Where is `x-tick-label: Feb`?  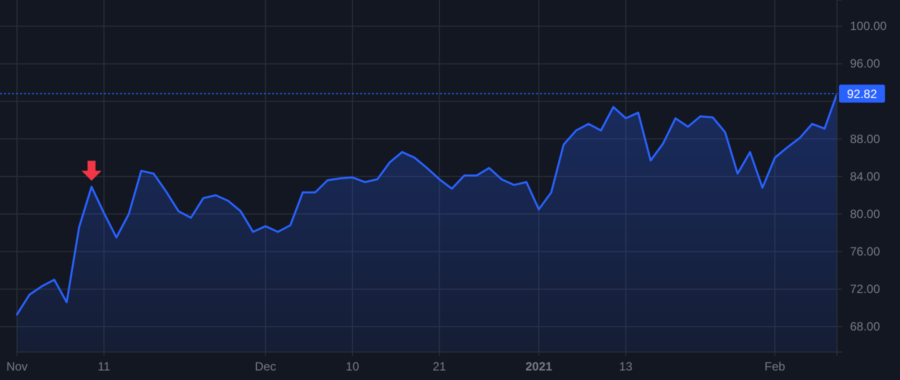
x-tick-label: Feb is located at coordinates (775, 367).